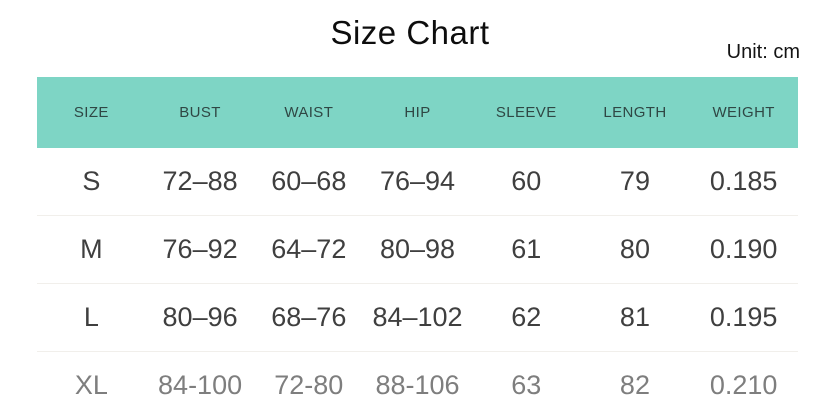 The image size is (820, 419). What do you see at coordinates (743, 317) in the screenshot?
I see `cell-weight: 0.195` at bounding box center [743, 317].